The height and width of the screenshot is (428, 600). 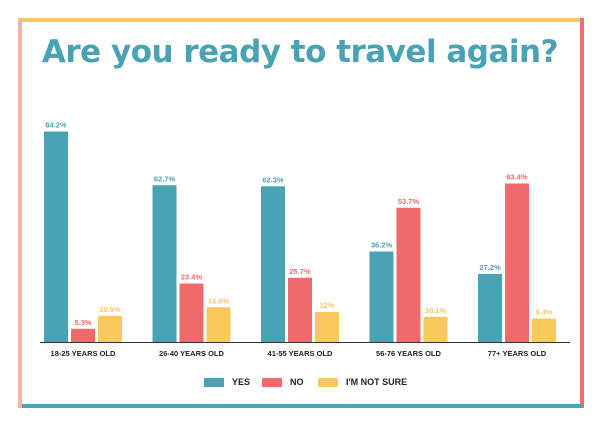 I want to click on data-label-not-sure-3: 12%, so click(x=326, y=305).